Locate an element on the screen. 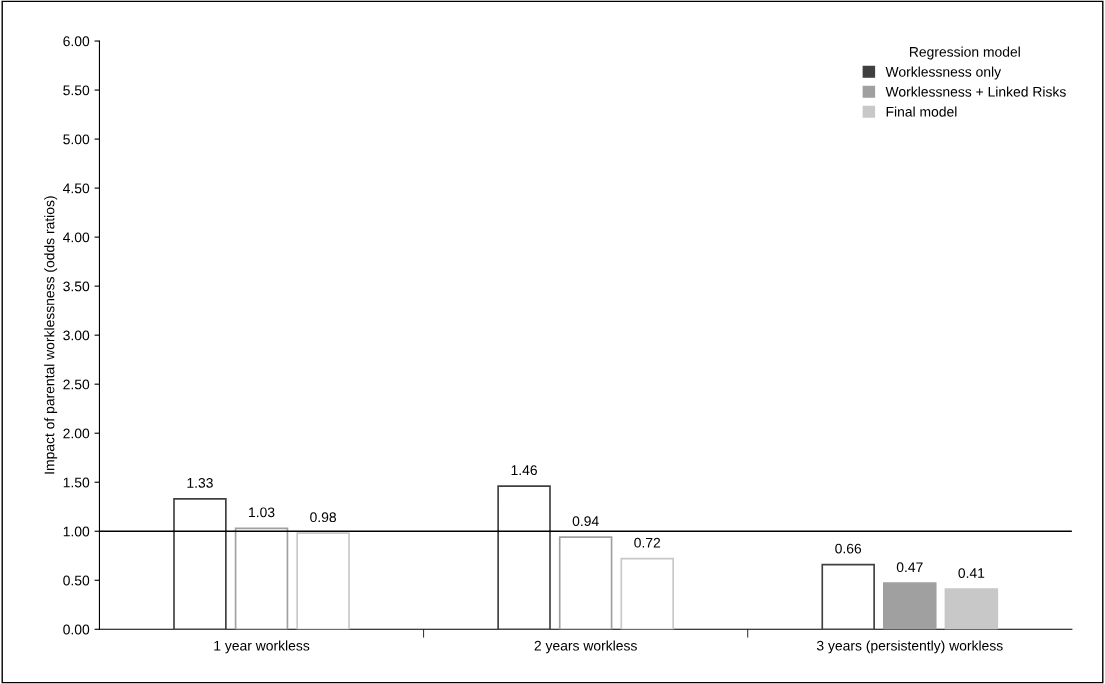 This screenshot has height=684, width=1105. x-tick-label: 3 years (persistently) workless is located at coordinates (909, 647).